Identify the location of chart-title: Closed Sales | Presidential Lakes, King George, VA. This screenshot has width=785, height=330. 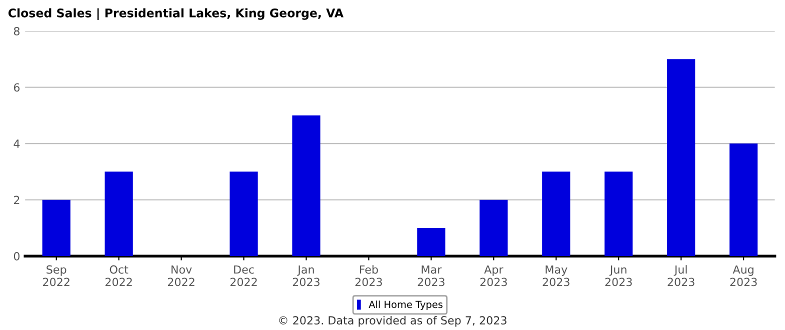
(176, 14).